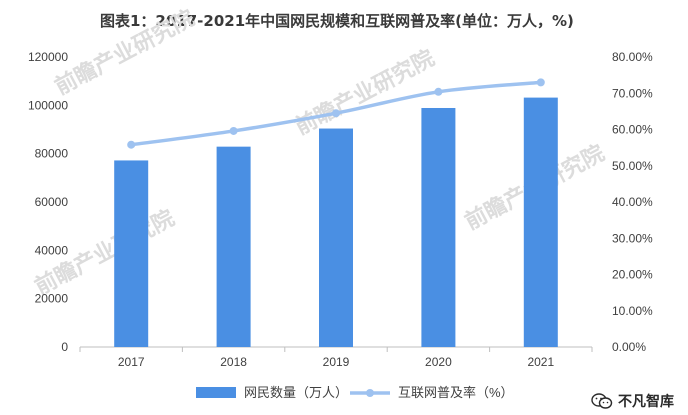 Image resolution: width=688 pixels, height=415 pixels. I want to click on line-layer, so click(336, 113).